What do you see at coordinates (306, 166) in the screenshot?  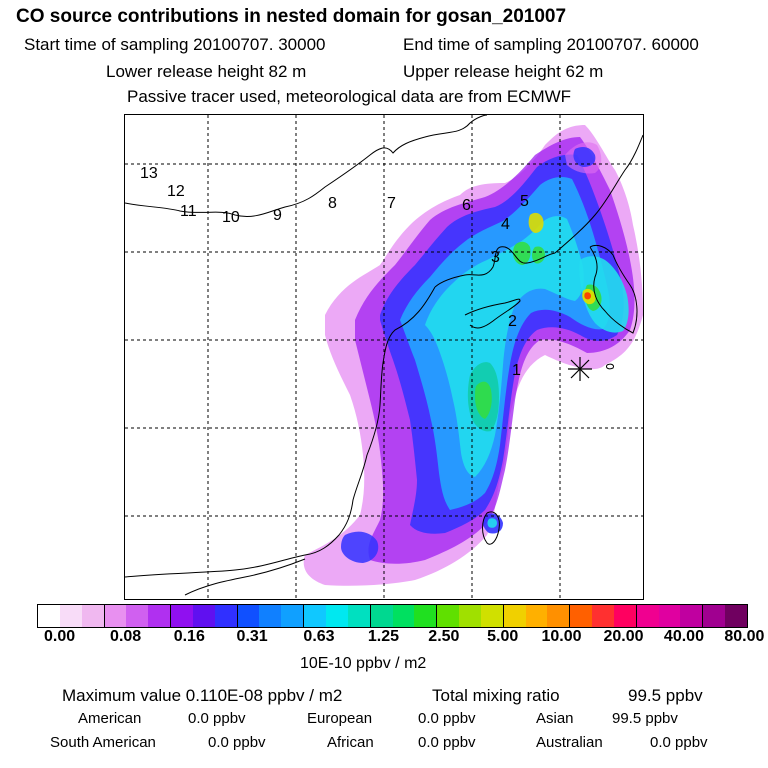 I see `northern-border` at bounding box center [306, 166].